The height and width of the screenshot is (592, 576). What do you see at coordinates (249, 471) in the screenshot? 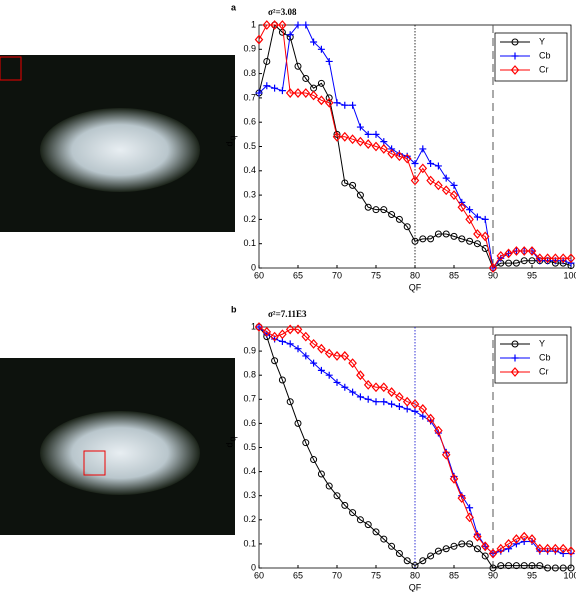
I see `y-tick-label: 0.4` at bounding box center [249, 471].